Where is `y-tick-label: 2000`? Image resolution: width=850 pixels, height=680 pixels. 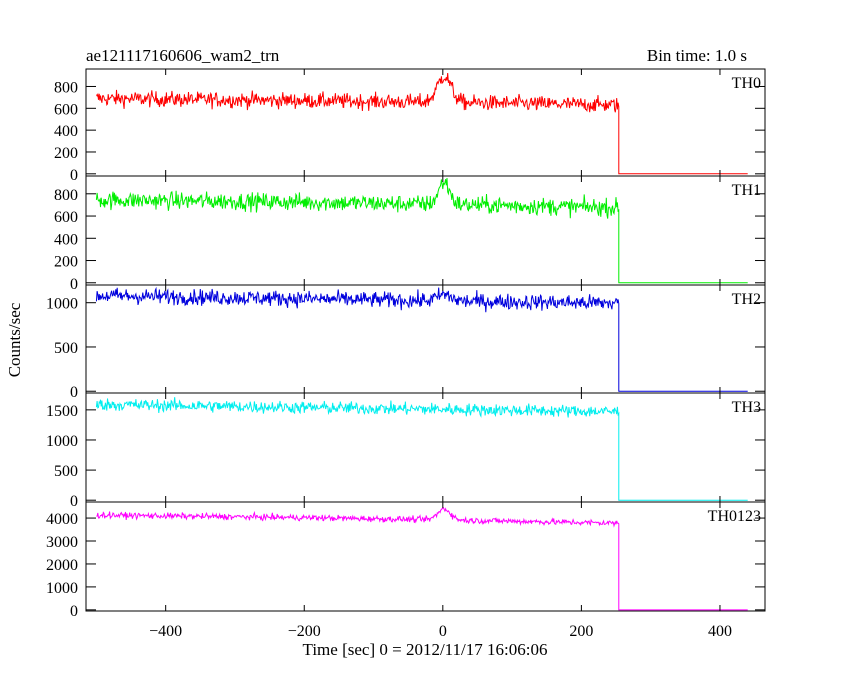
y-tick-label: 2000 is located at coordinates (62, 565).